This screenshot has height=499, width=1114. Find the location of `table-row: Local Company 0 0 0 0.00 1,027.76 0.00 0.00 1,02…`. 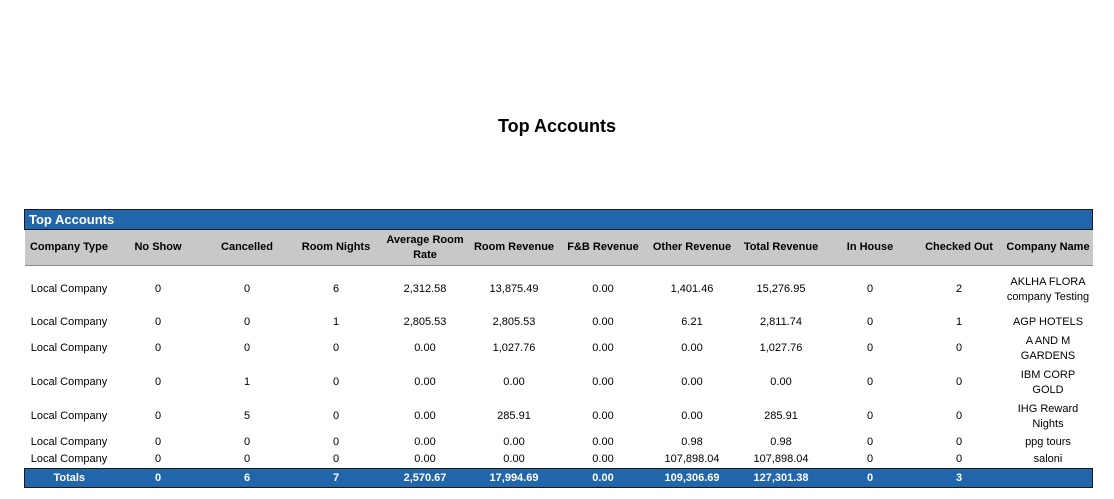

table-row: Local Company 0 0 0 0.00 1,027.76 0.00 0.00 1,02… is located at coordinates (559, 349).